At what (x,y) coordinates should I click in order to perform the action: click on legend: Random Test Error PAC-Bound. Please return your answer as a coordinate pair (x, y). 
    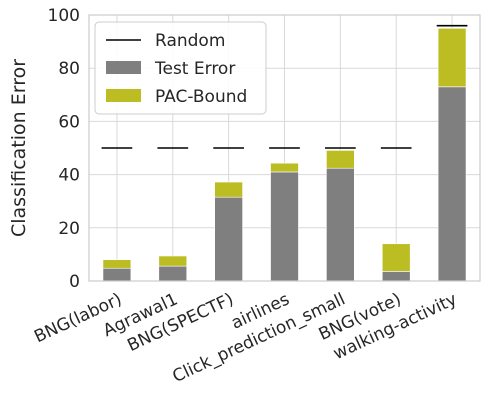
    Looking at the image, I should click on (180, 68).